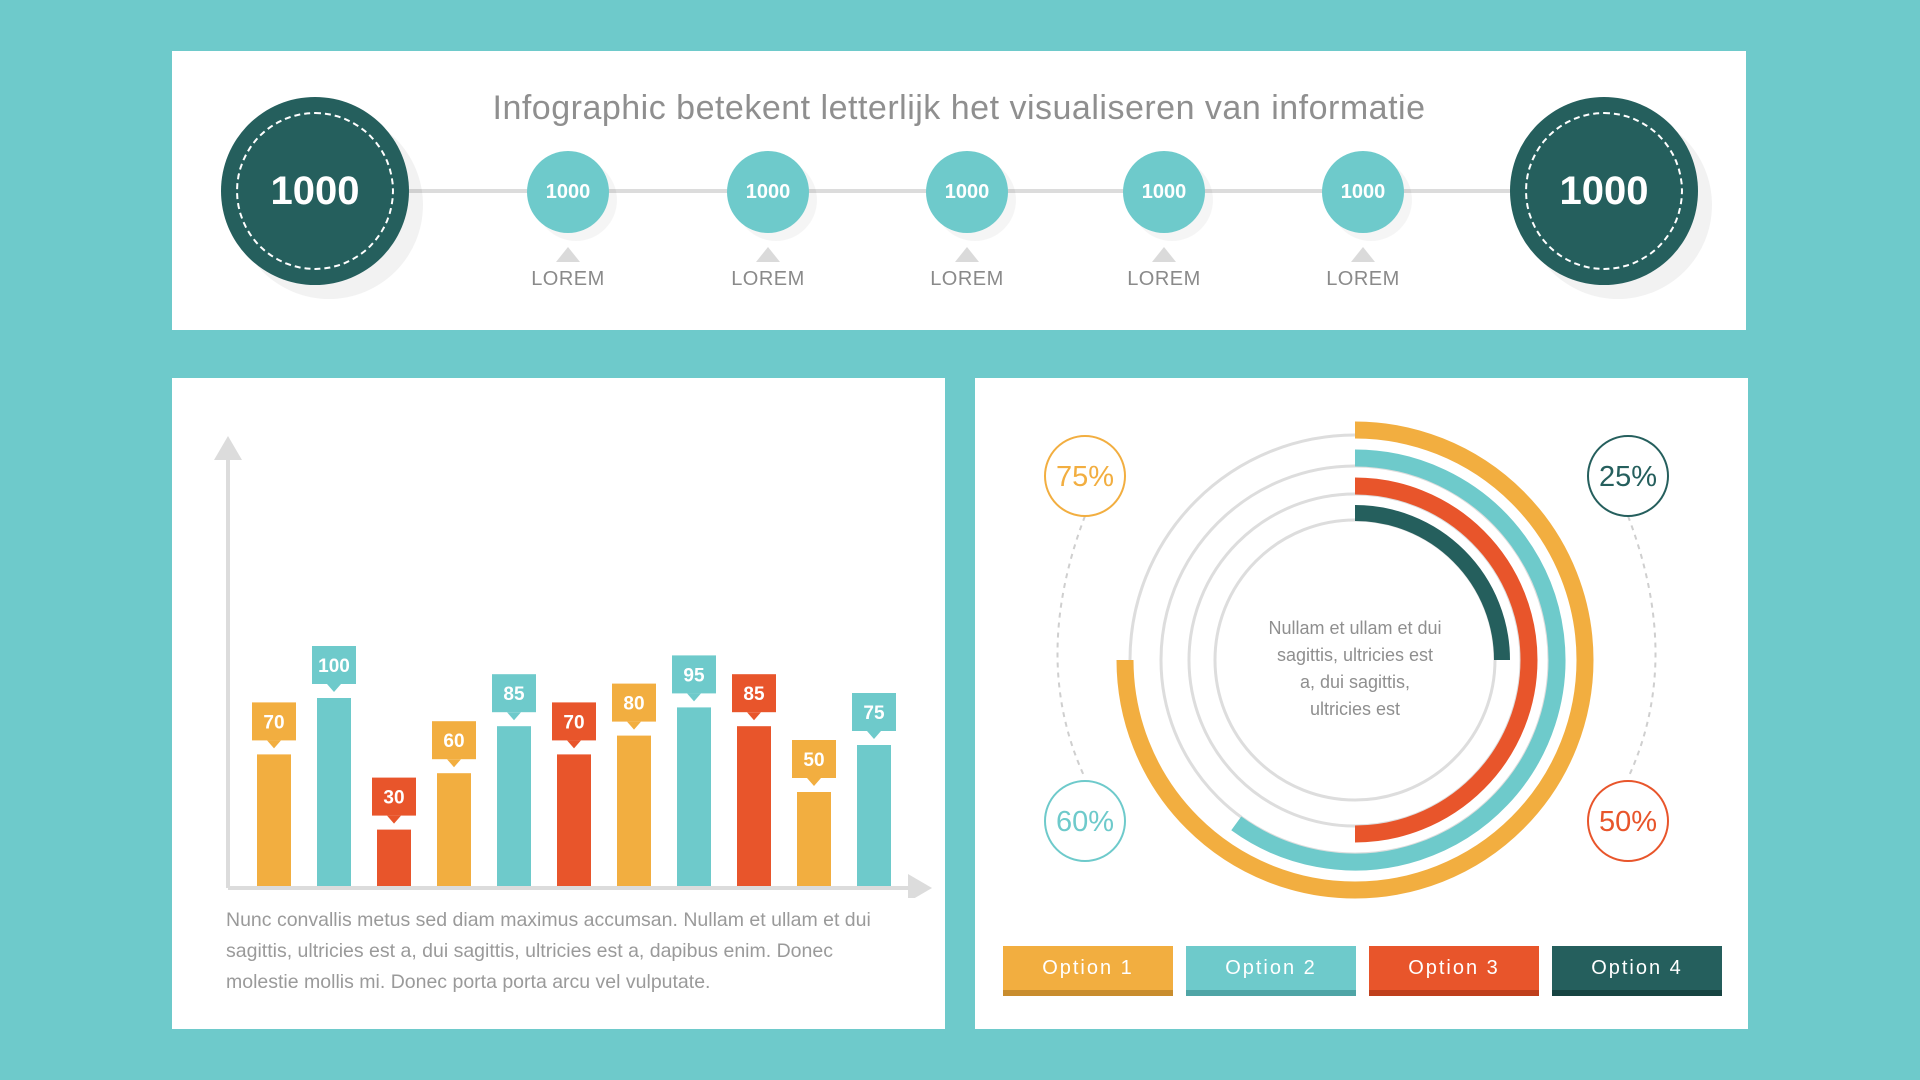  I want to click on bar-value-label: 60, so click(453, 741).